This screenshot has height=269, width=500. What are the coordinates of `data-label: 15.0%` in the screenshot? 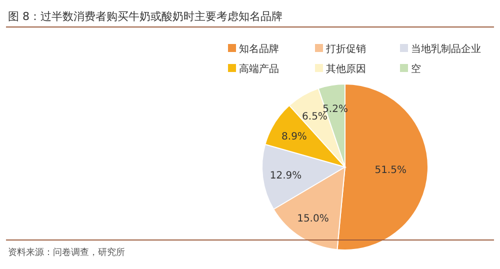 It's located at (313, 218).